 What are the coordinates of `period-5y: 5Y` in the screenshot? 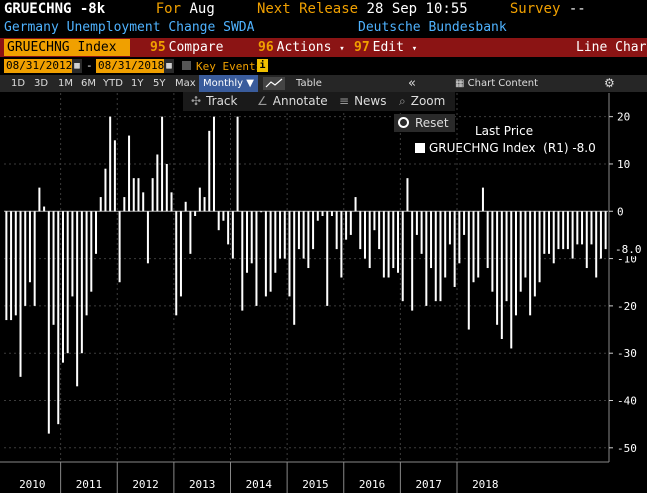 It's located at (159, 83).